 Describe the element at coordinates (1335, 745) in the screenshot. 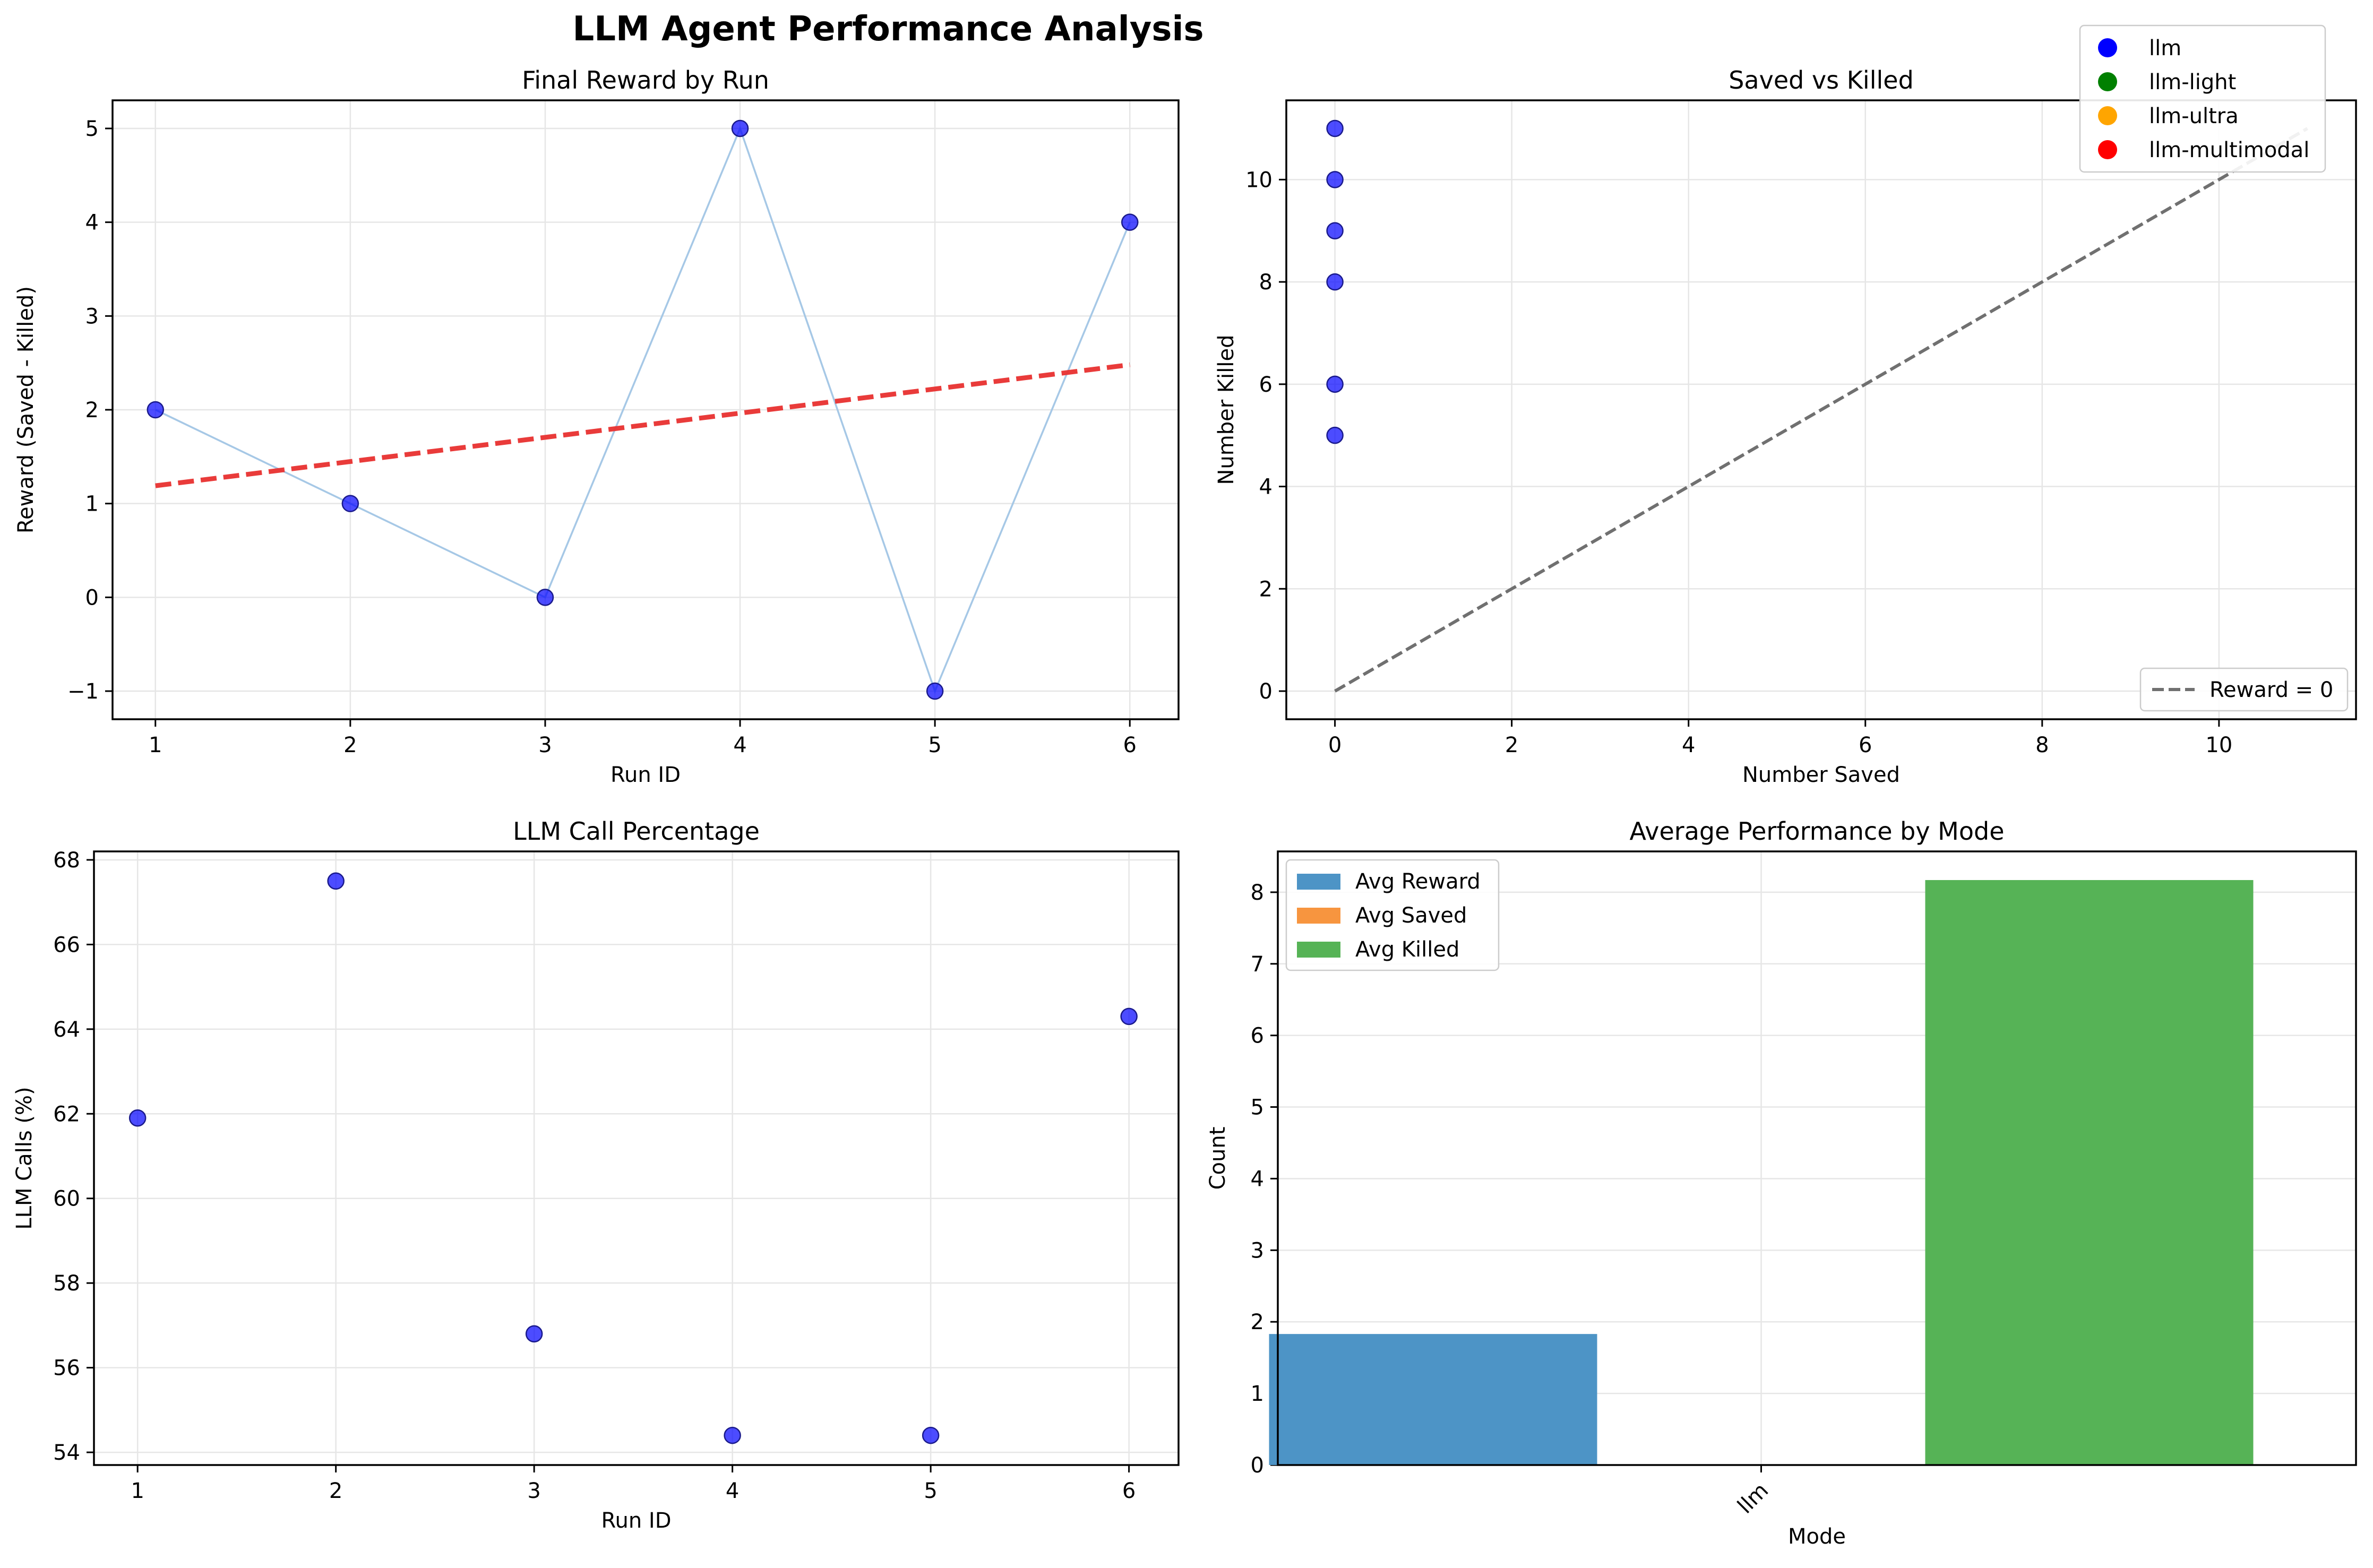

I see `x-tick-label: 0` at that location.